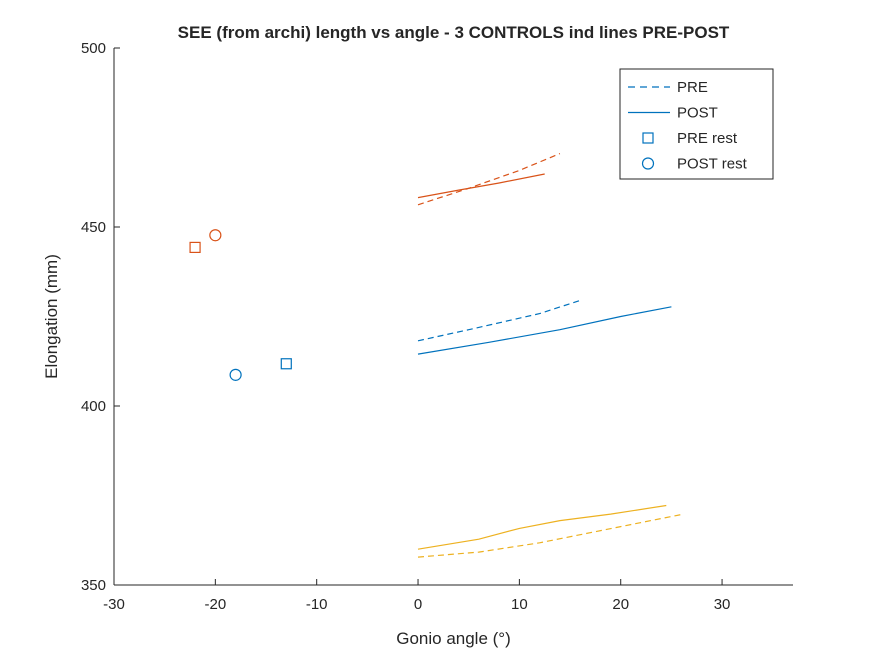 The height and width of the screenshot is (661, 875). Describe the element at coordinates (240, 305) in the screenshot. I see `rest-markers-layer` at that location.